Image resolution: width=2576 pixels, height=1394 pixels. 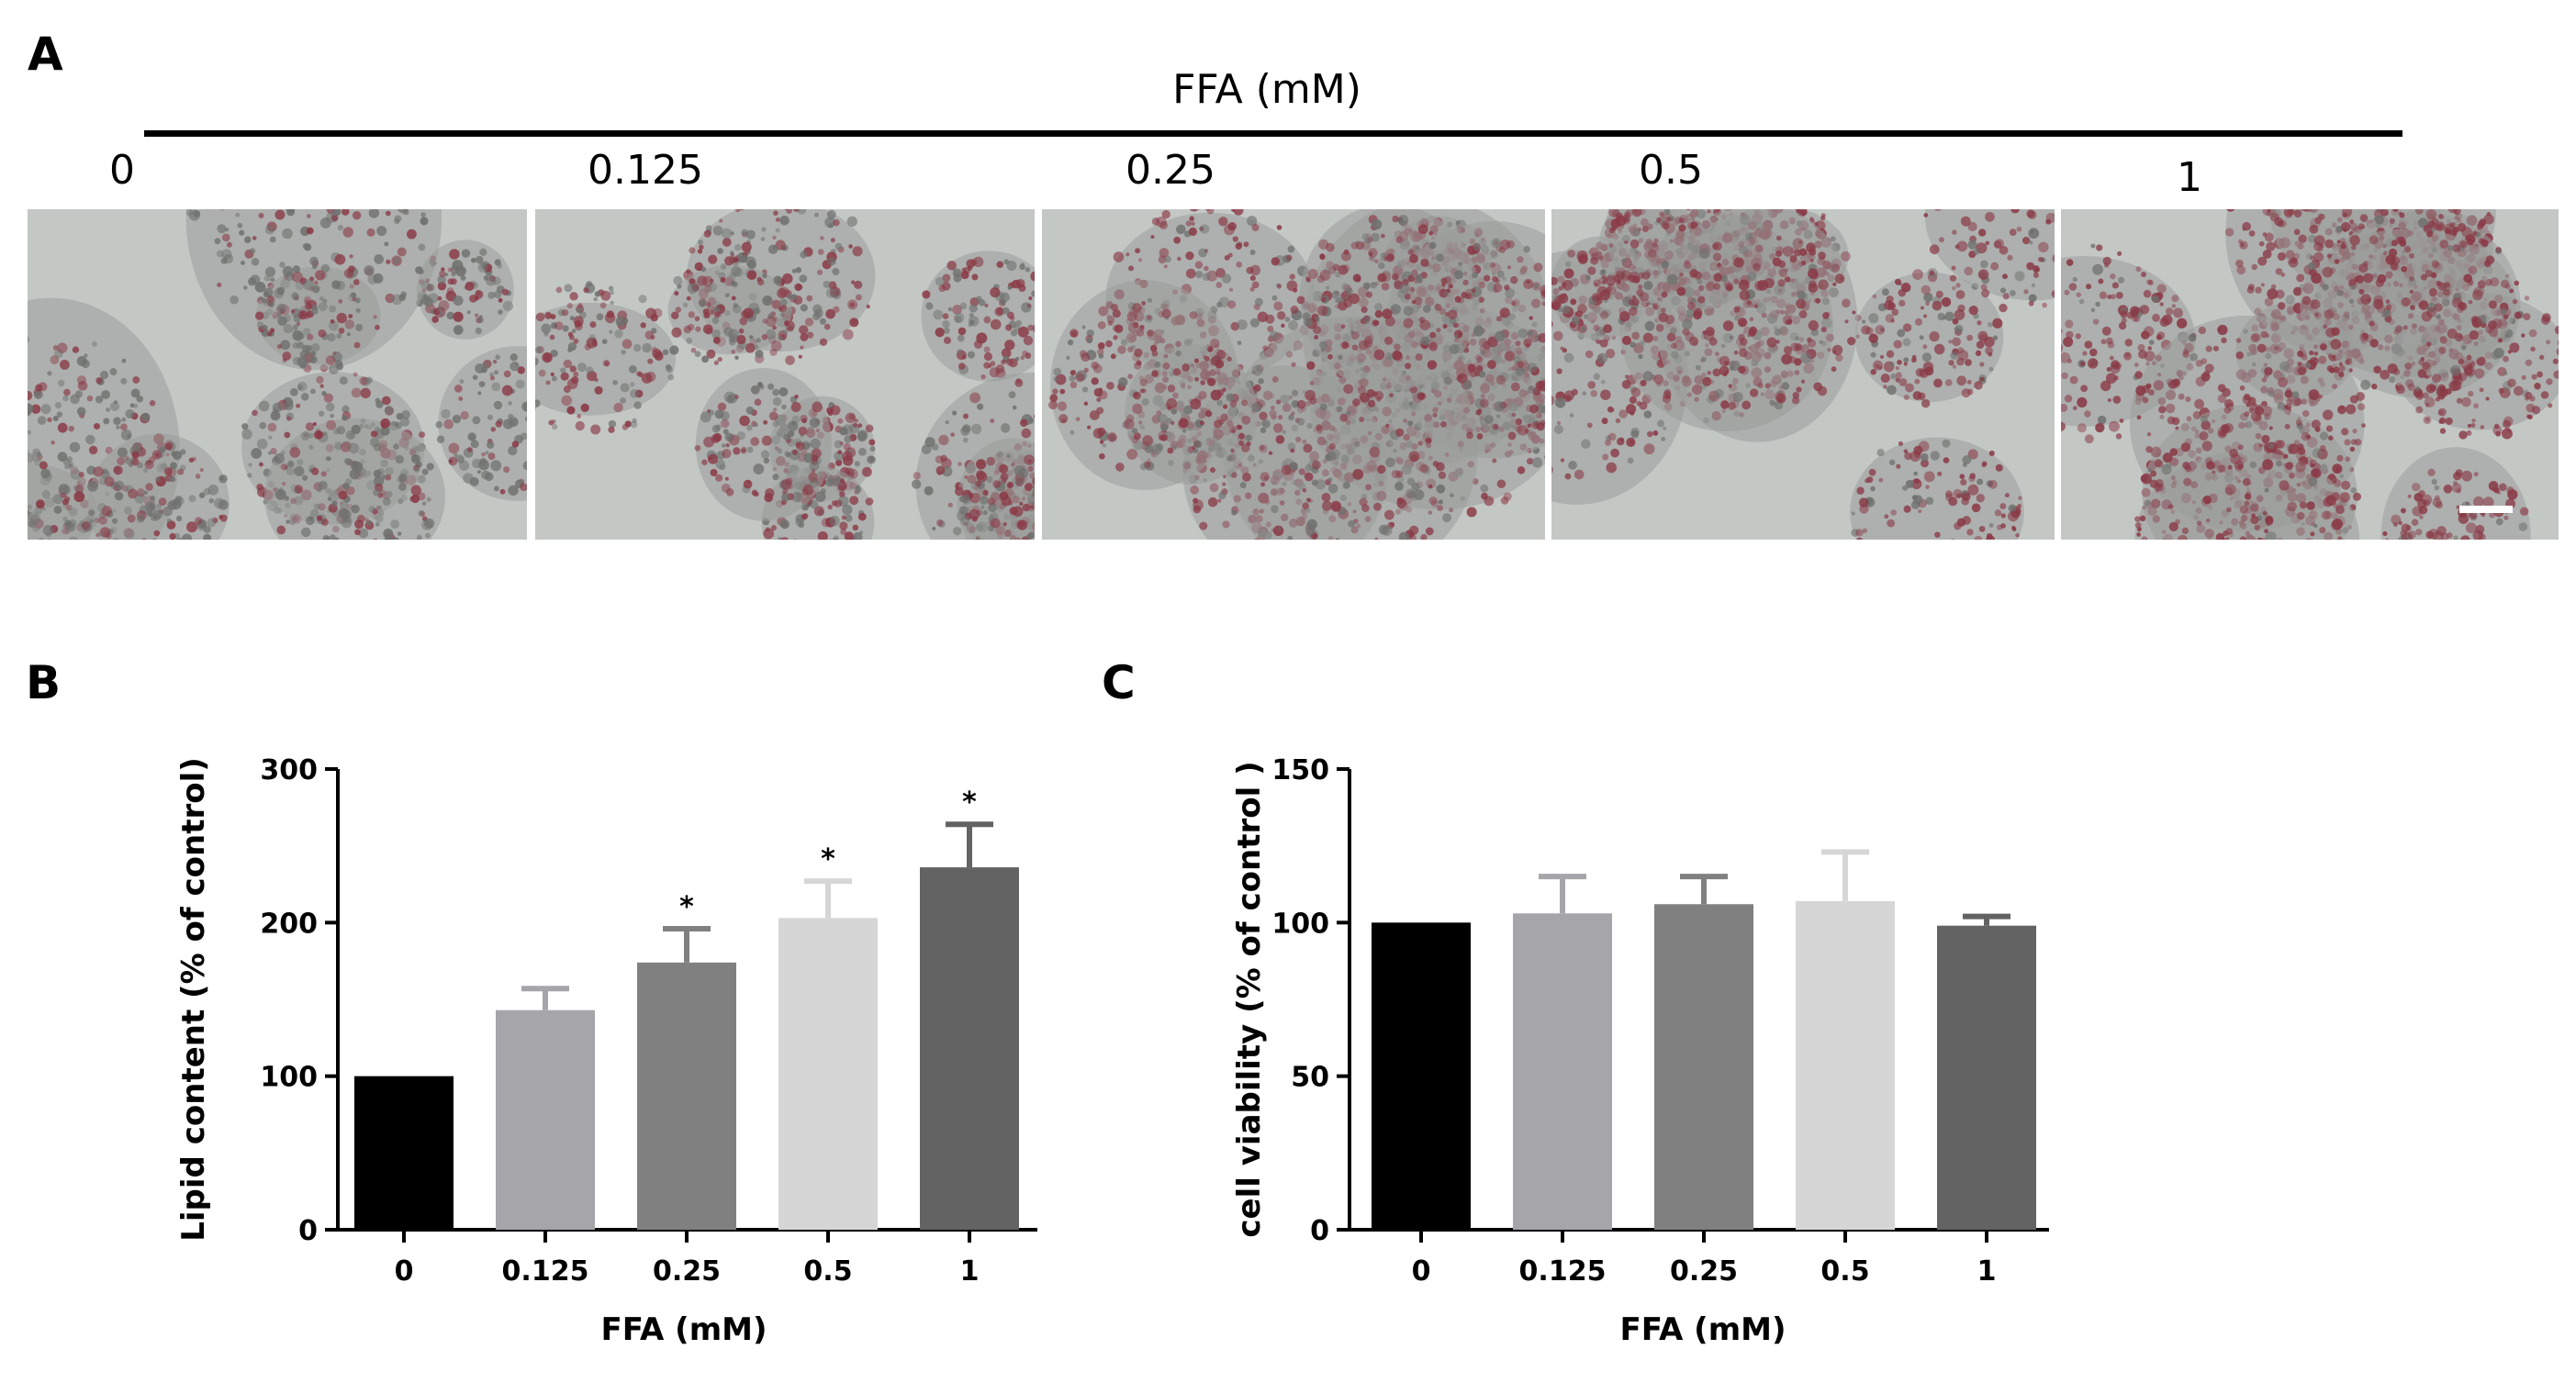 I want to click on panel-label-b: B, so click(x=44, y=682).